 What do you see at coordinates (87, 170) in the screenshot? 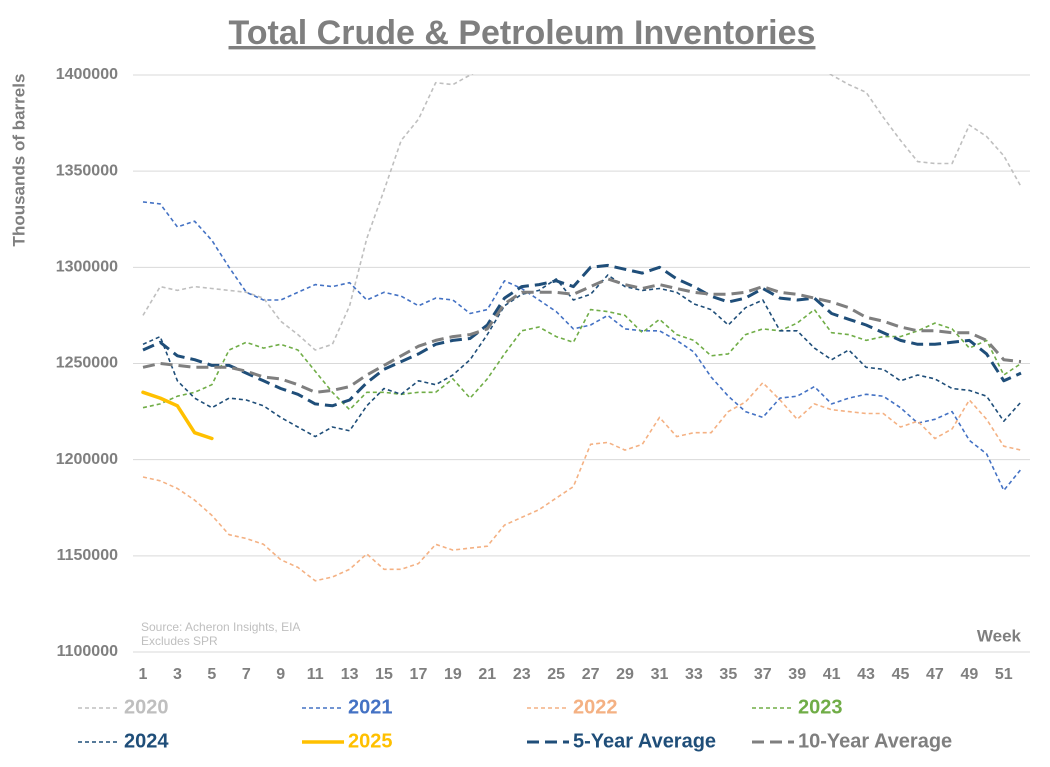
I see `y-tick-label: 1350000` at bounding box center [87, 170].